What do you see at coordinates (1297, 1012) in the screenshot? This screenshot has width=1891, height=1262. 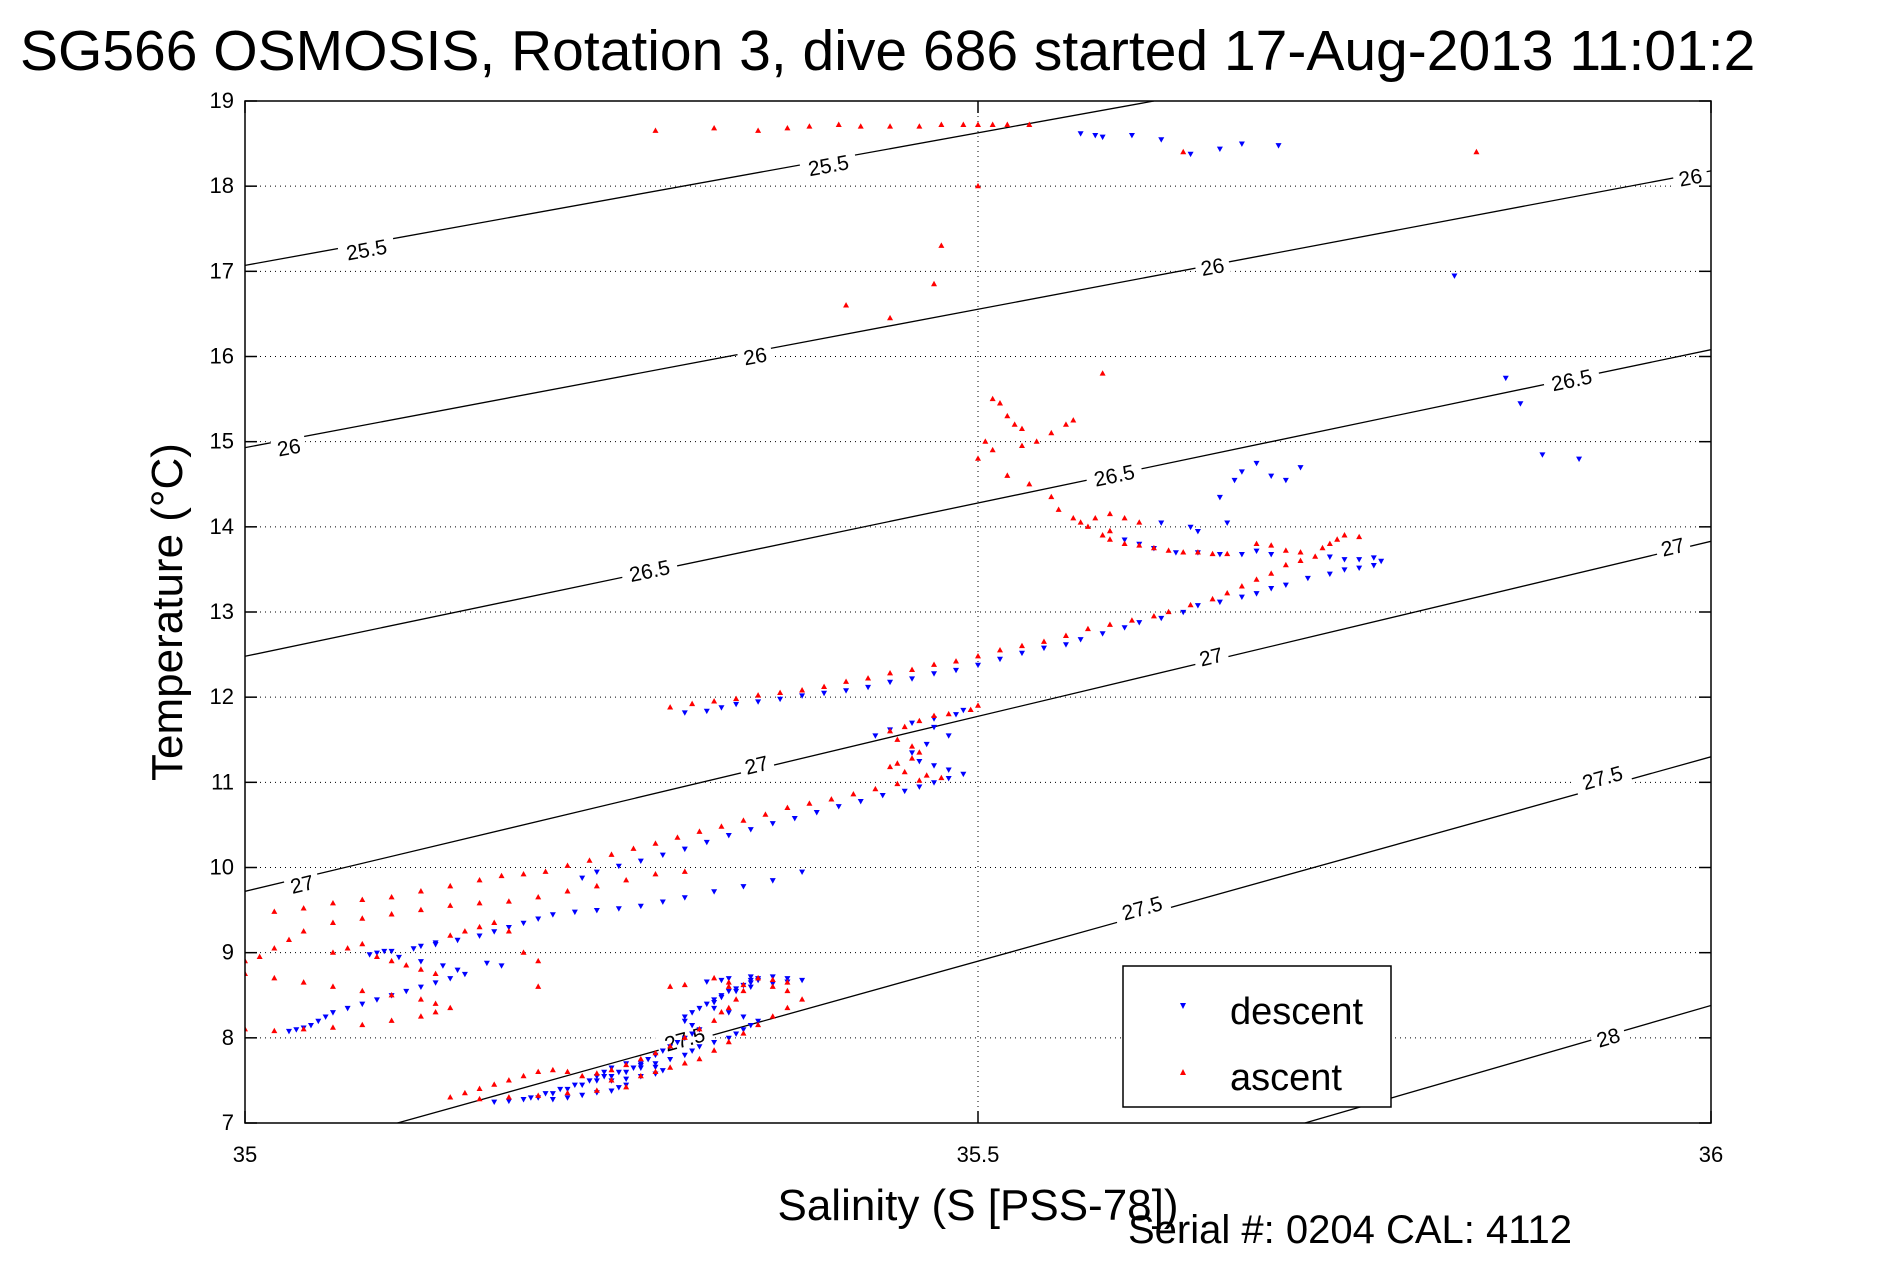 I see `legend-descent-label: descent` at bounding box center [1297, 1012].